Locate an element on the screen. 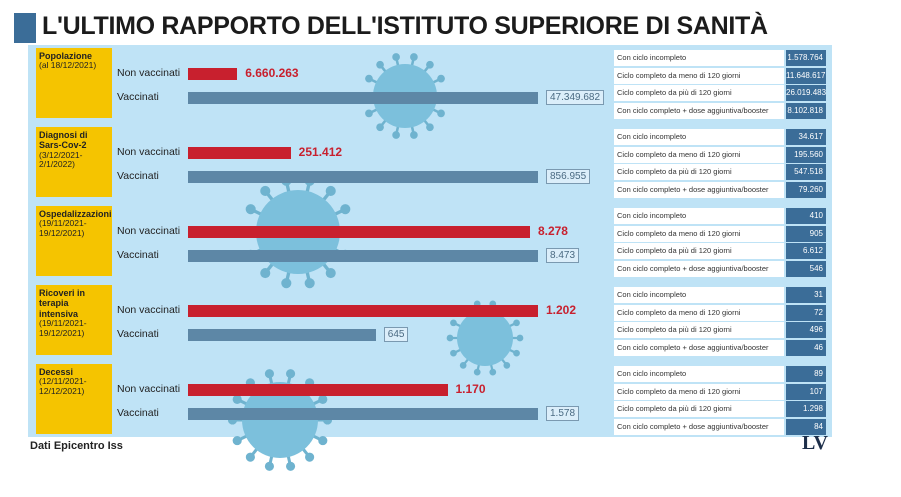  value-label: 8.278 is located at coordinates (552, 231).